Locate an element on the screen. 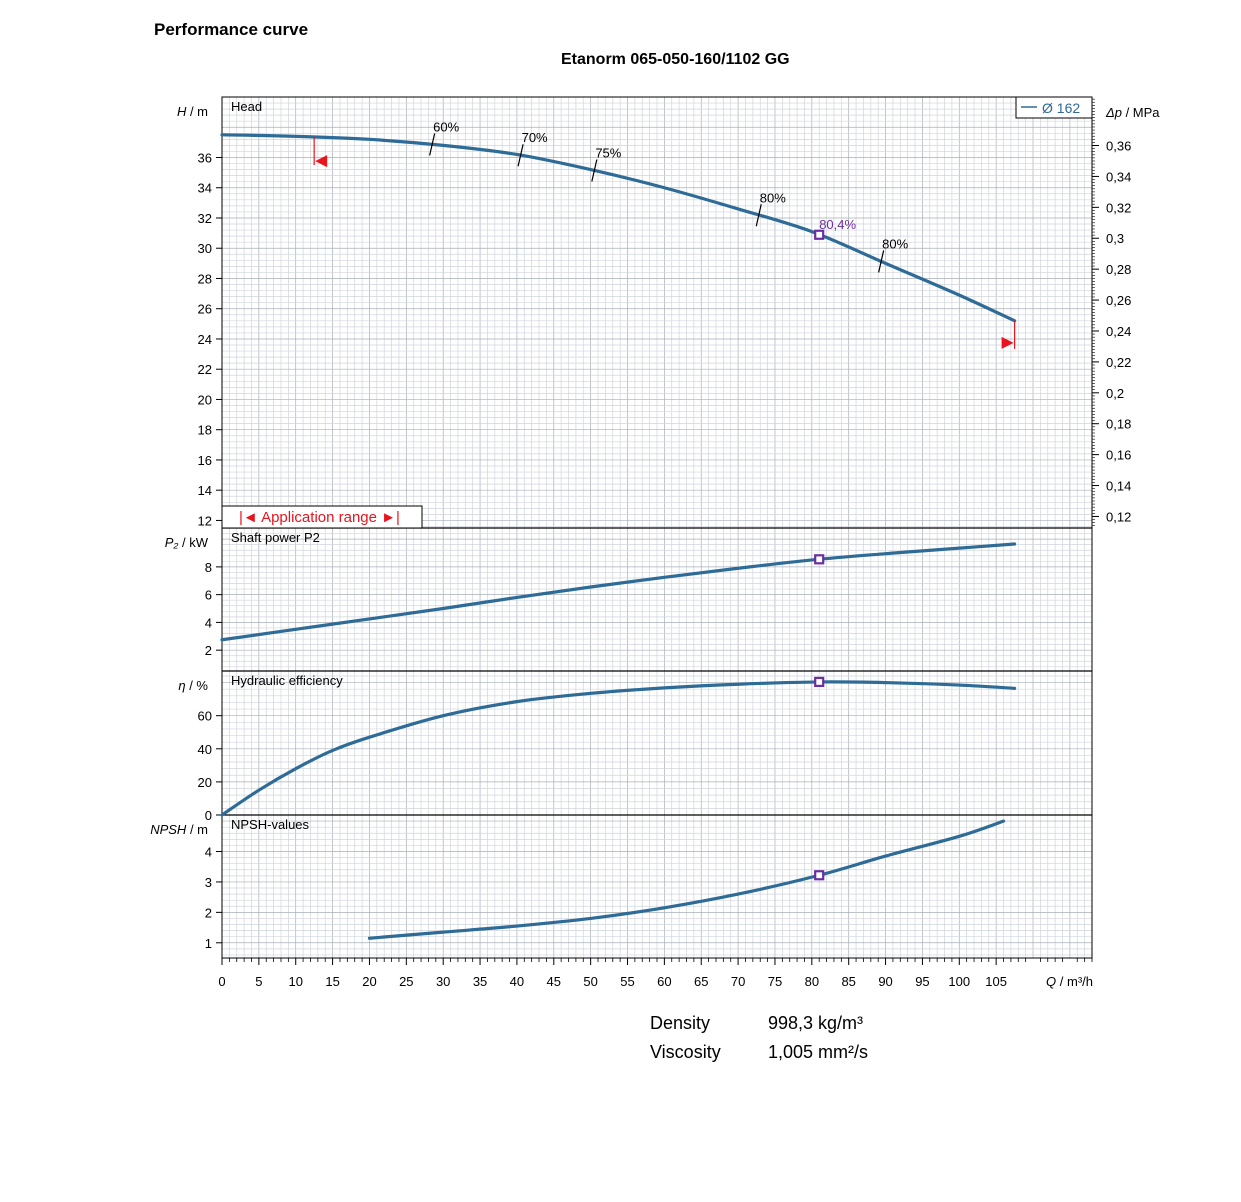 Image resolution: width=1241 pixels, height=1202 pixels. x-tick-label: 45 is located at coordinates (554, 981).